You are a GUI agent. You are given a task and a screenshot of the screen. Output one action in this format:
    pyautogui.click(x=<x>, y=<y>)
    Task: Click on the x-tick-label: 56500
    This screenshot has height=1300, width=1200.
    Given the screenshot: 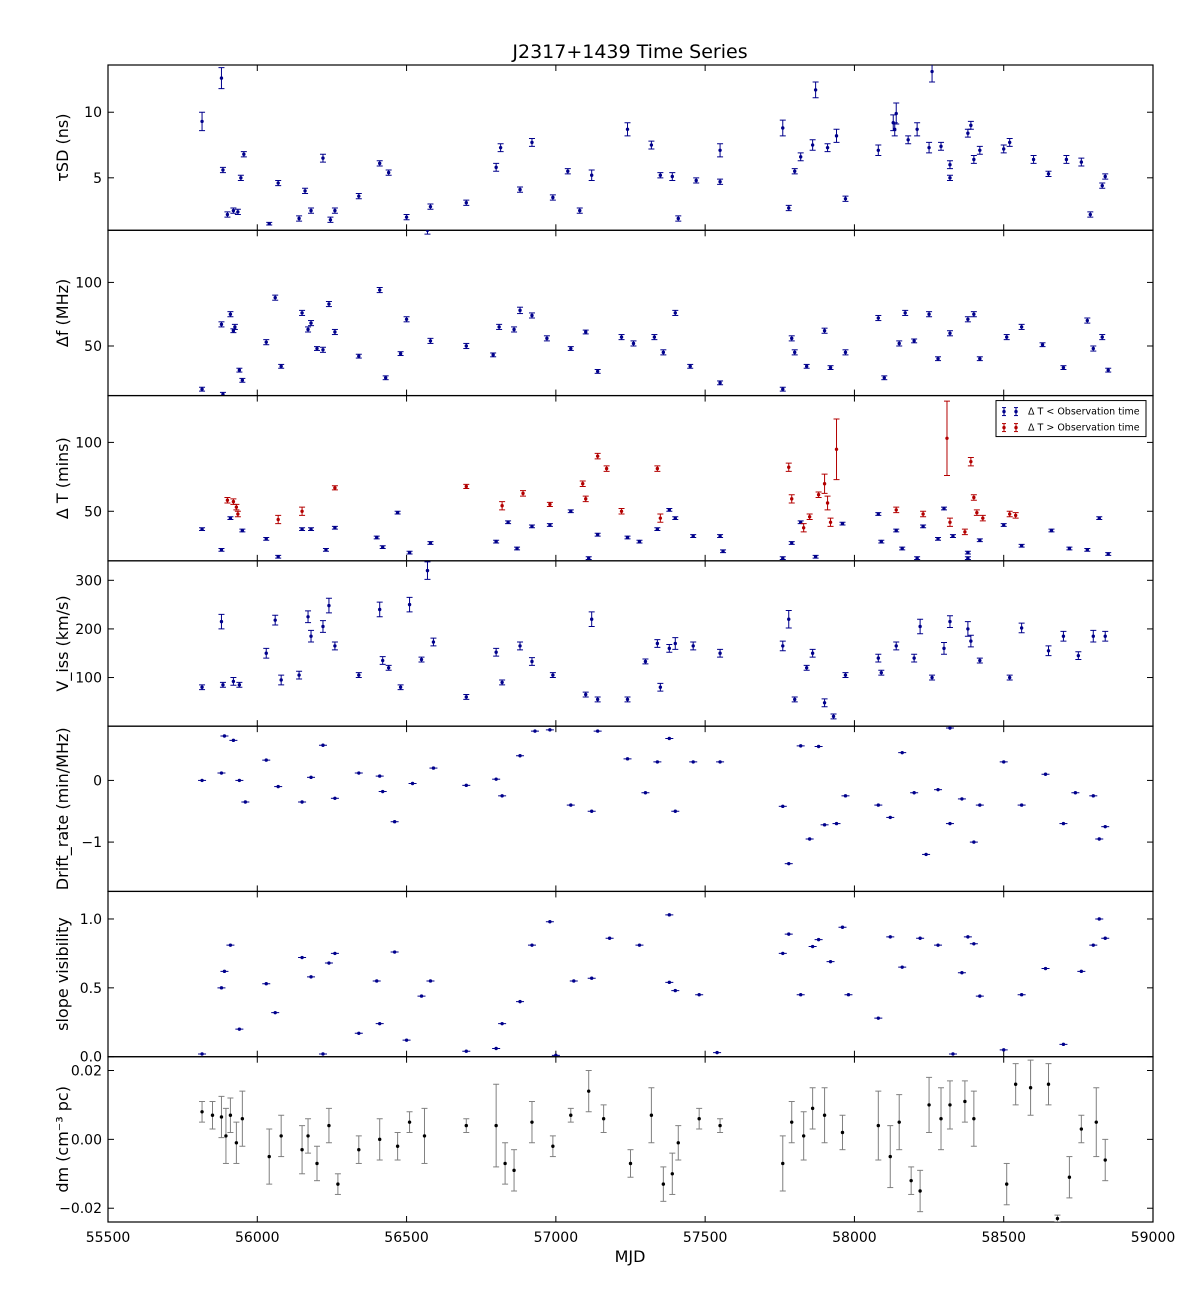 What is the action you would take?
    pyautogui.click(x=406, y=1238)
    